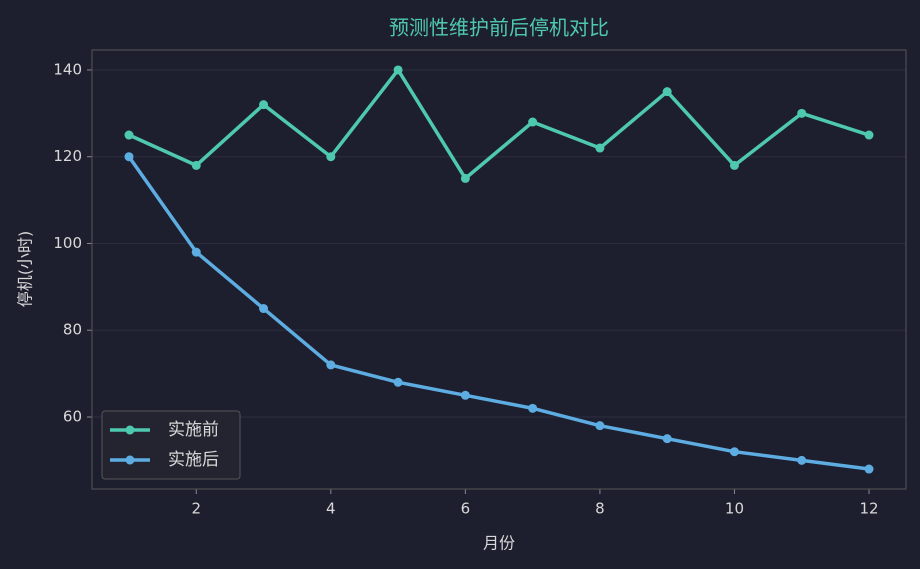 The height and width of the screenshot is (569, 920). I want to click on x-axis-label: 月份, so click(499, 543).